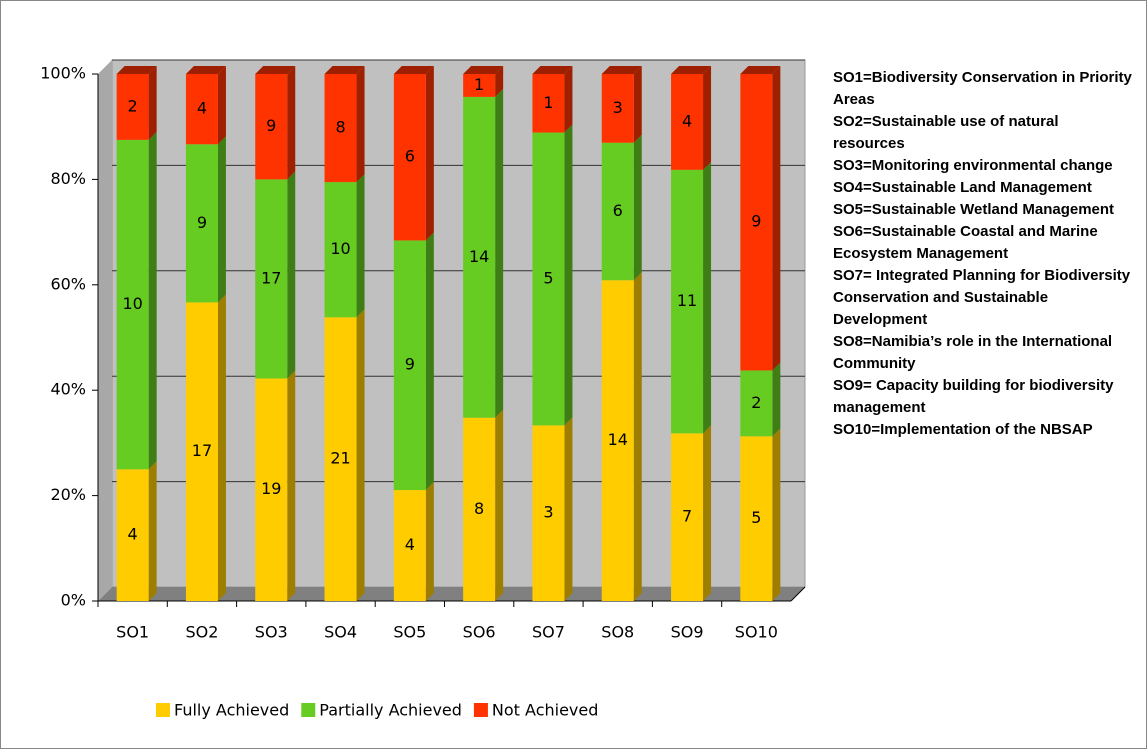 The width and height of the screenshot is (1147, 749). I want to click on data-label: 11, so click(687, 300).